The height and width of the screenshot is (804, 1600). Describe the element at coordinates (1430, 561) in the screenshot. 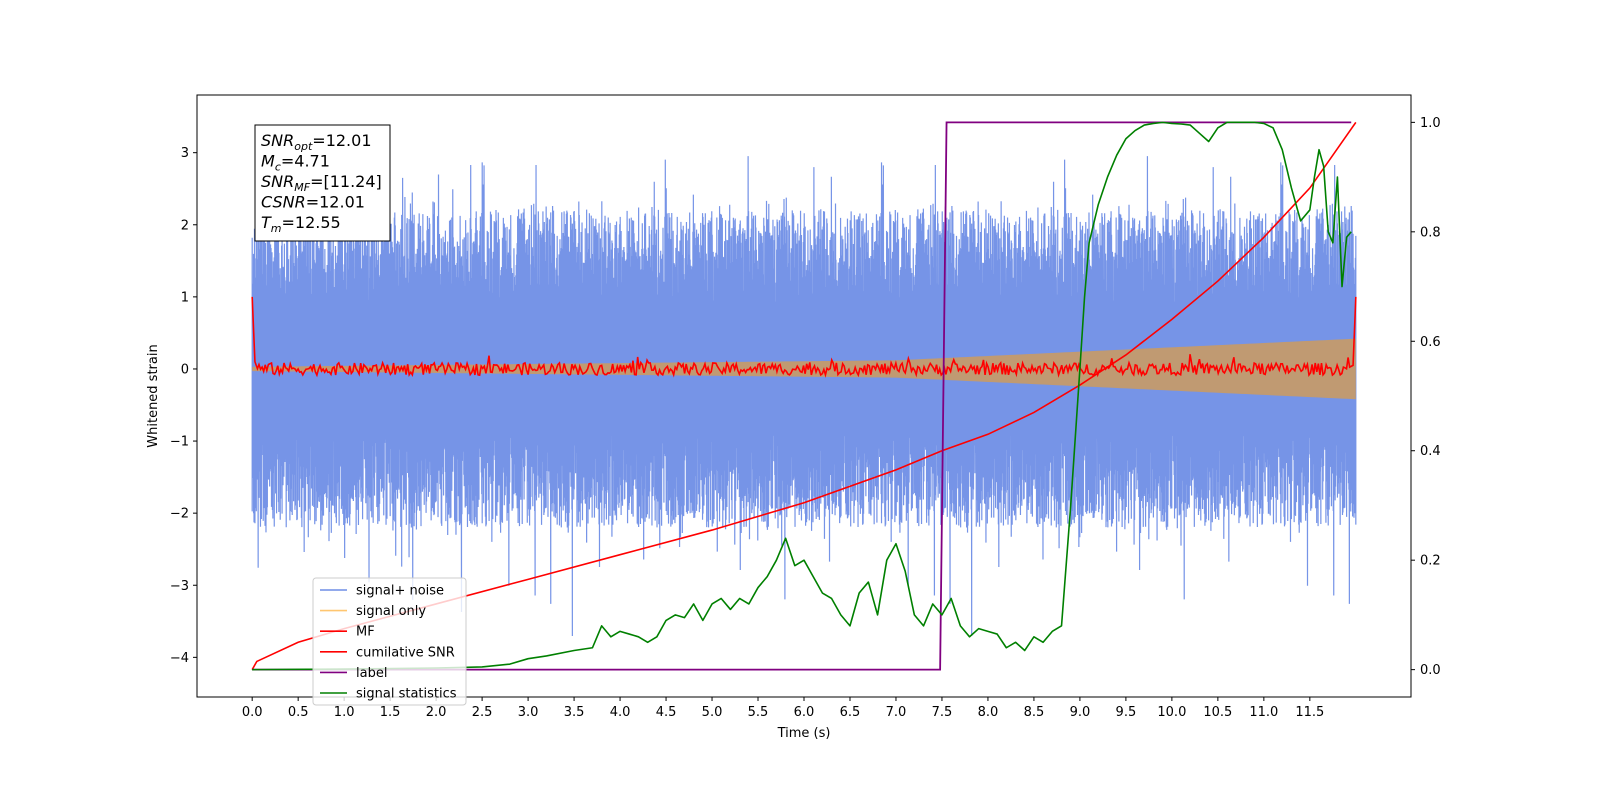

I see `y2-tick-label: 0.2` at that location.